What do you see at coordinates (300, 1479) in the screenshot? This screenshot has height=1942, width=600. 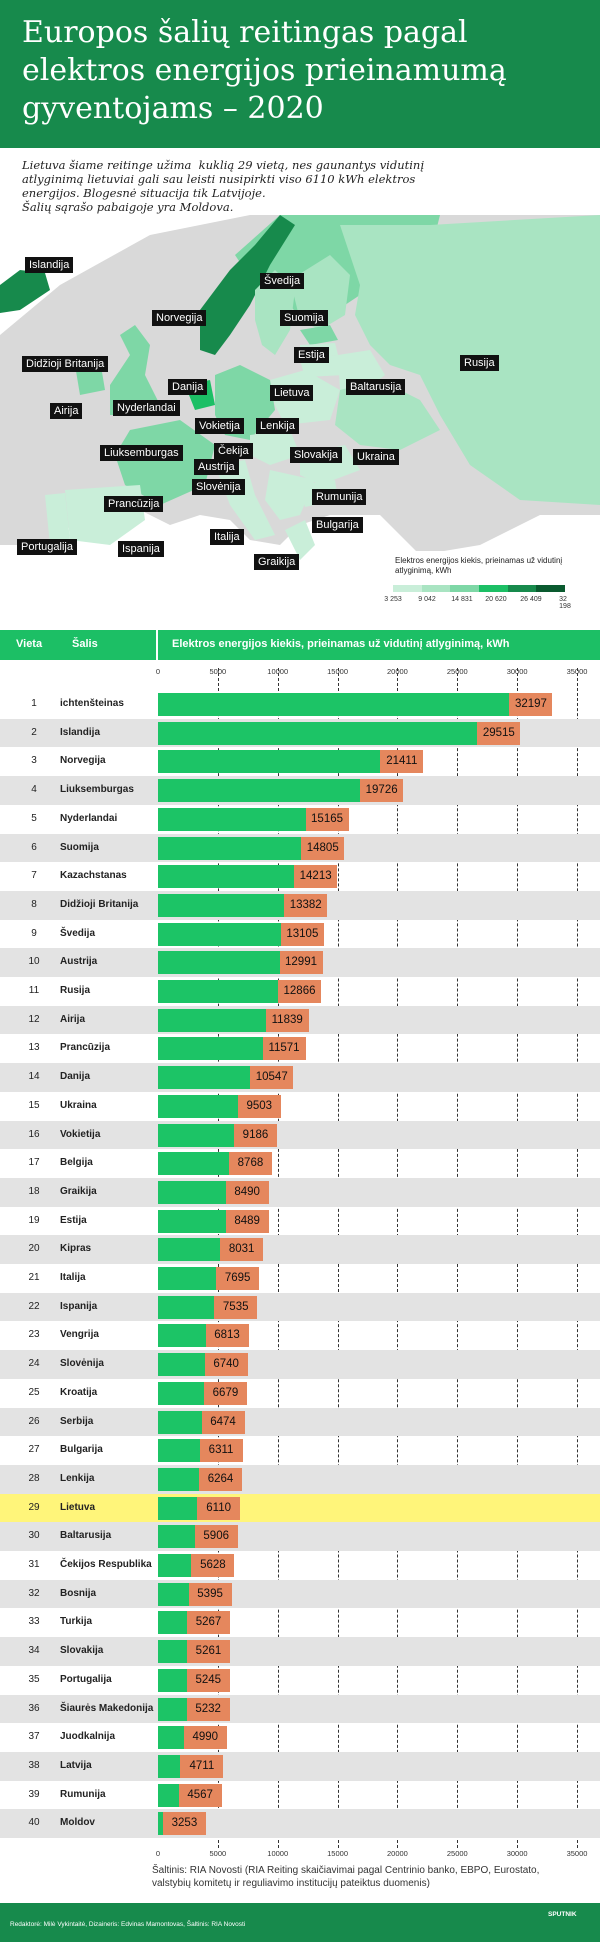 I see `table-row: 28 Lenkija 6264` at bounding box center [300, 1479].